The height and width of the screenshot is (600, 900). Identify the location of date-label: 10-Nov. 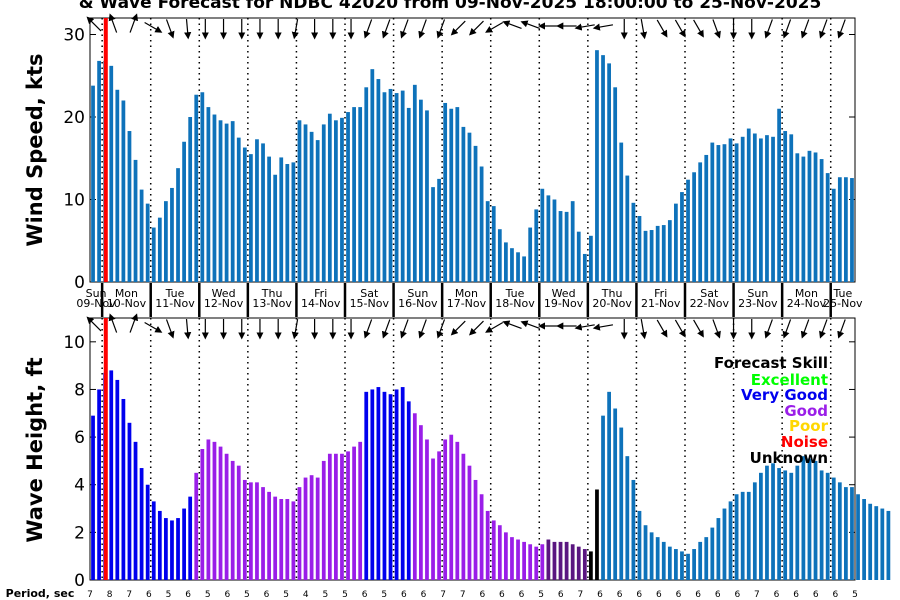
(127, 303).